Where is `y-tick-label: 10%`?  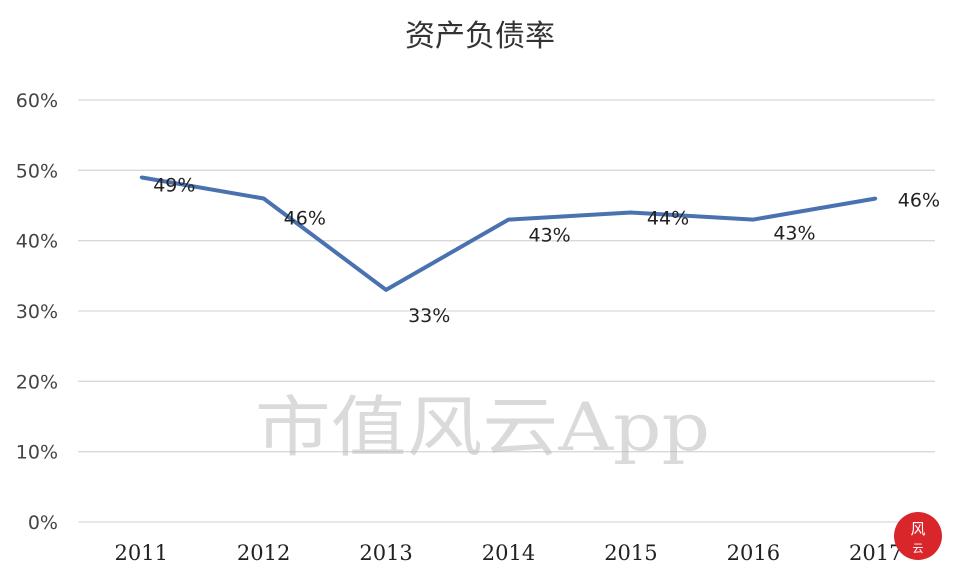
y-tick-label: 10% is located at coordinates (37, 453).